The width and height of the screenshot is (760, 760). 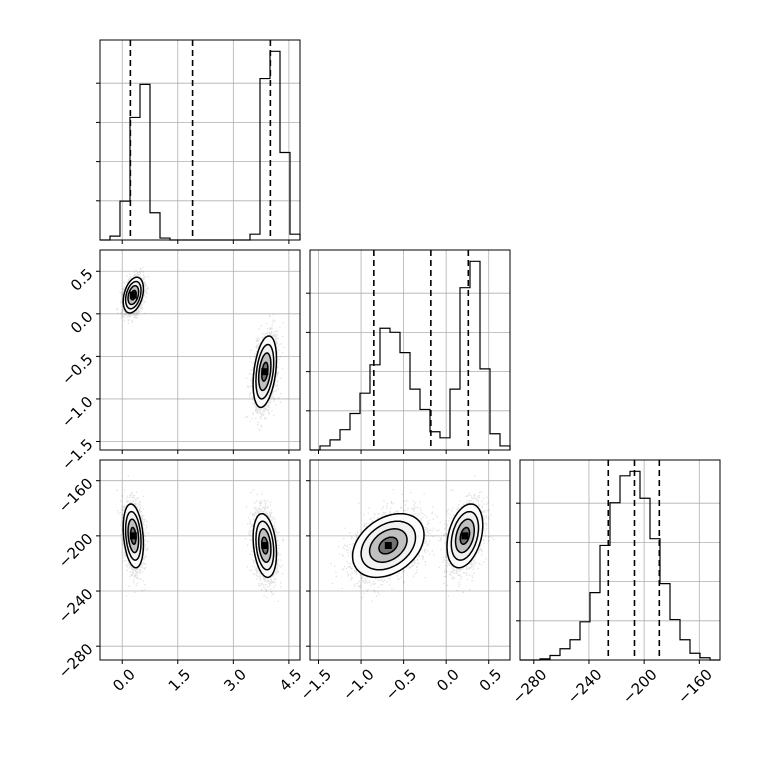 What do you see at coordinates (77, 412) in the screenshot?
I see `y-tick-label: −1.0` at bounding box center [77, 412].